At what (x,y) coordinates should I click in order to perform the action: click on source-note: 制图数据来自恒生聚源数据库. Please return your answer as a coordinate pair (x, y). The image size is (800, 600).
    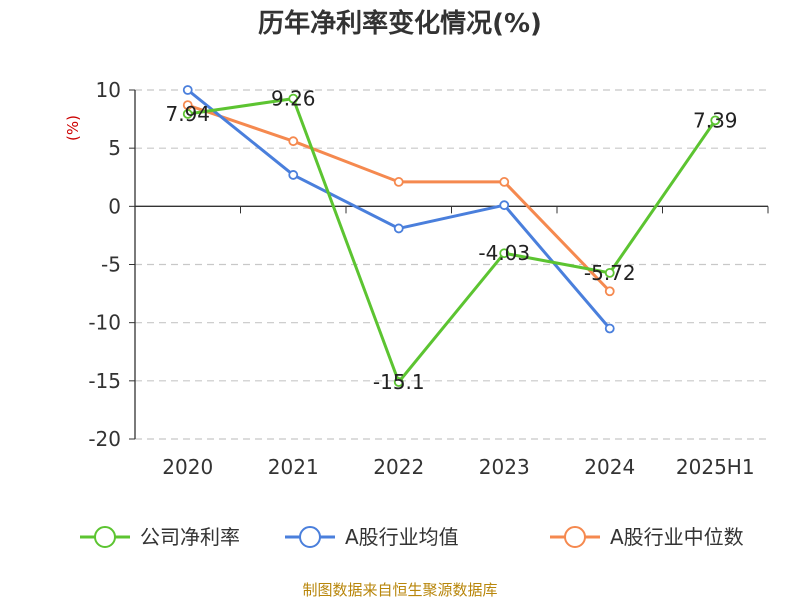
    Looking at the image, I should click on (399, 590).